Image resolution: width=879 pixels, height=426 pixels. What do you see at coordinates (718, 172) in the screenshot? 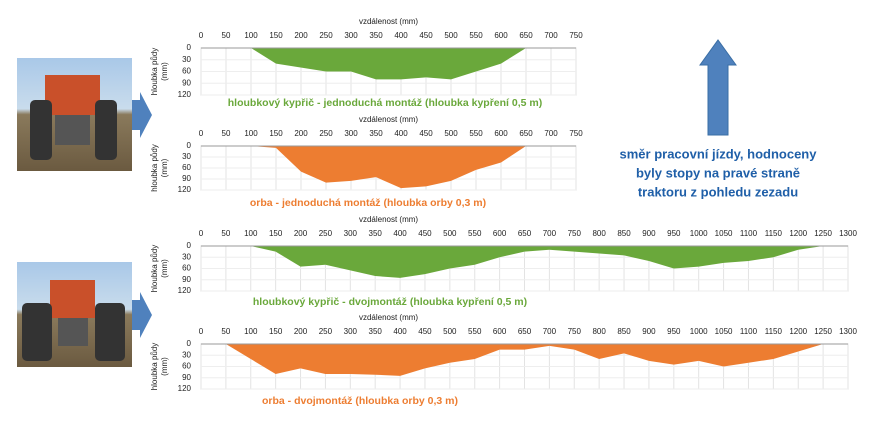
I see `annotation: byly stopy na pravé straně` at bounding box center [718, 172].